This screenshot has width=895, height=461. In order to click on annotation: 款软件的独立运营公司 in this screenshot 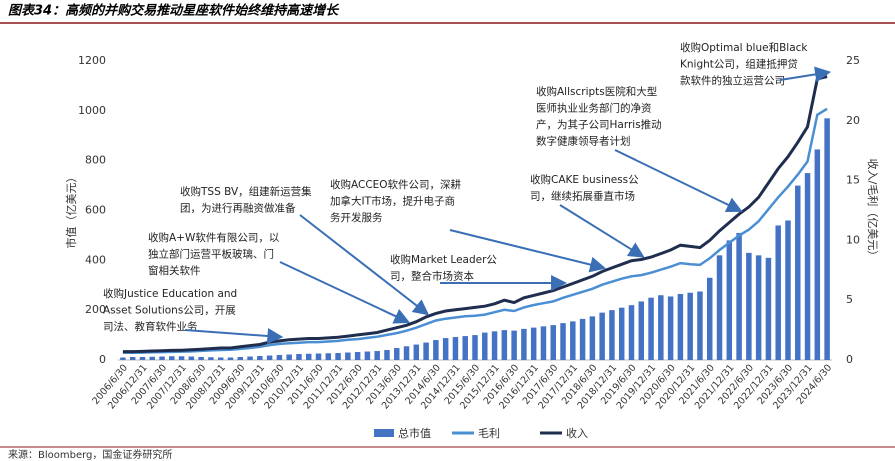, I will do `click(732, 80)`.